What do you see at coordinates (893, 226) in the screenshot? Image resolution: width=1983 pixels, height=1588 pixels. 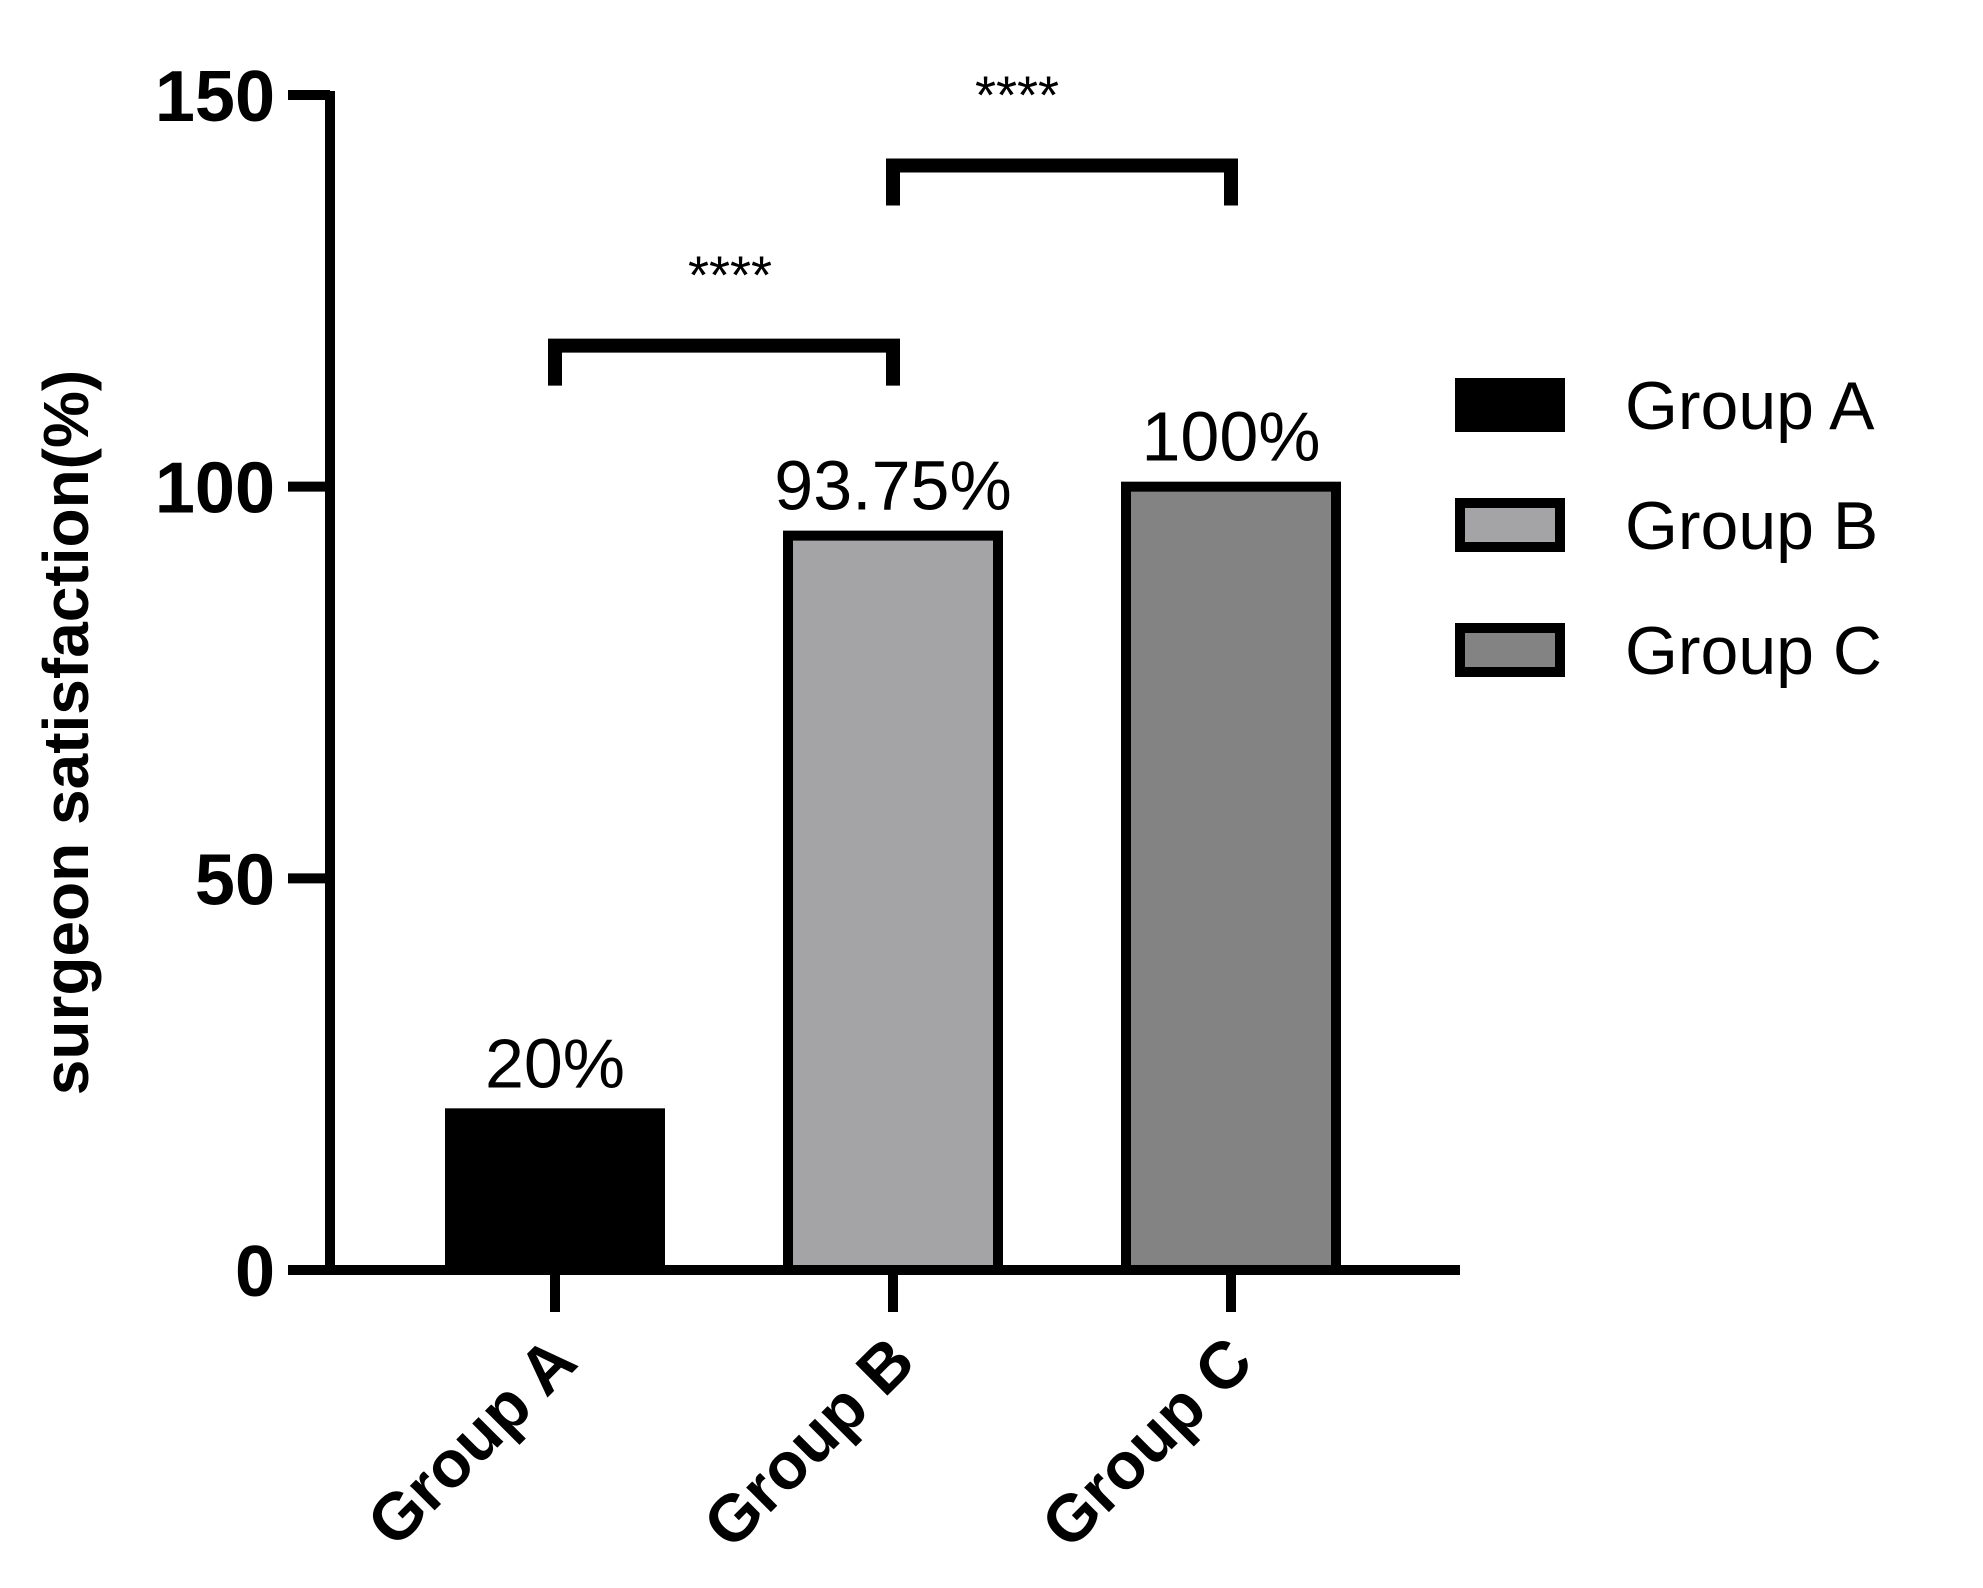 I see `significance-brackets: **** ****` at bounding box center [893, 226].